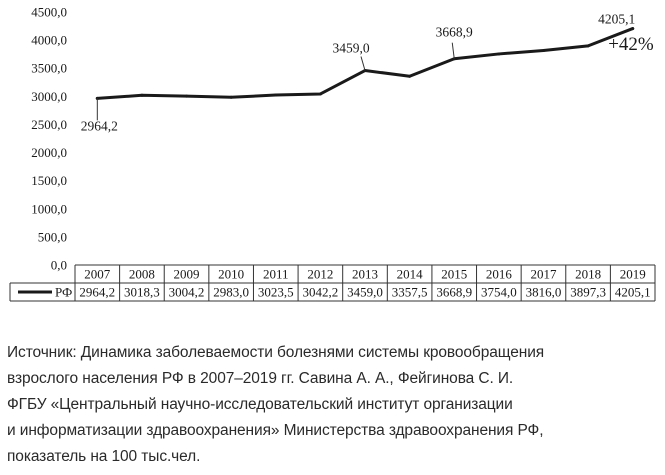 The width and height of the screenshot is (665, 475). What do you see at coordinates (454, 32) in the screenshot?
I see `point-value-label: 3668,9` at bounding box center [454, 32].